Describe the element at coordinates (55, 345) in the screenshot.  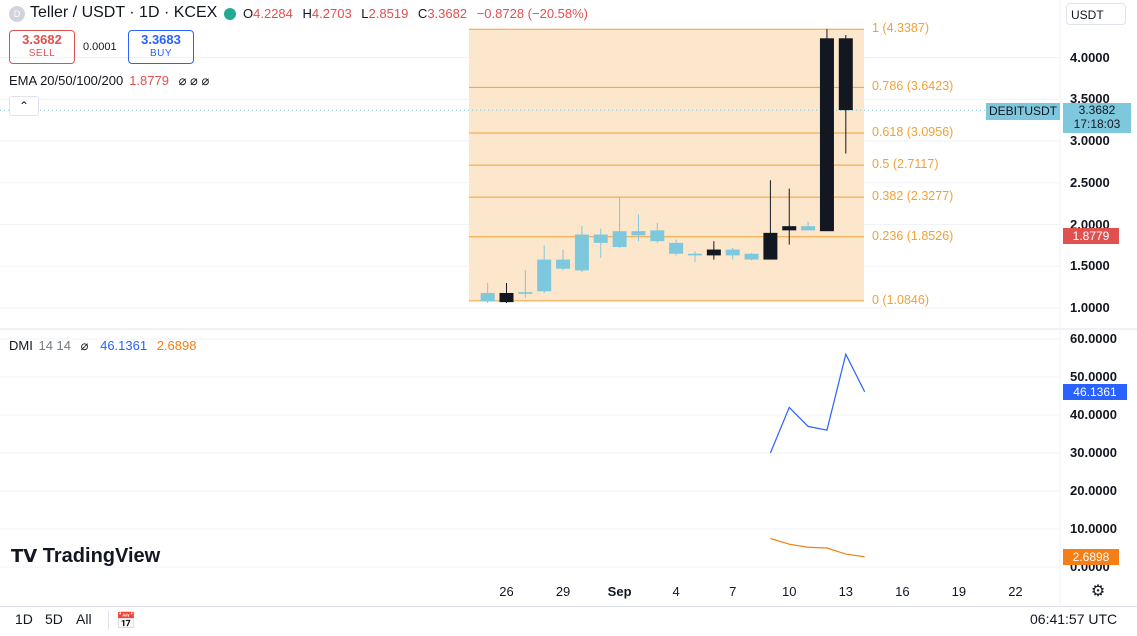
I see `dmi-params: 14 14` at that location.